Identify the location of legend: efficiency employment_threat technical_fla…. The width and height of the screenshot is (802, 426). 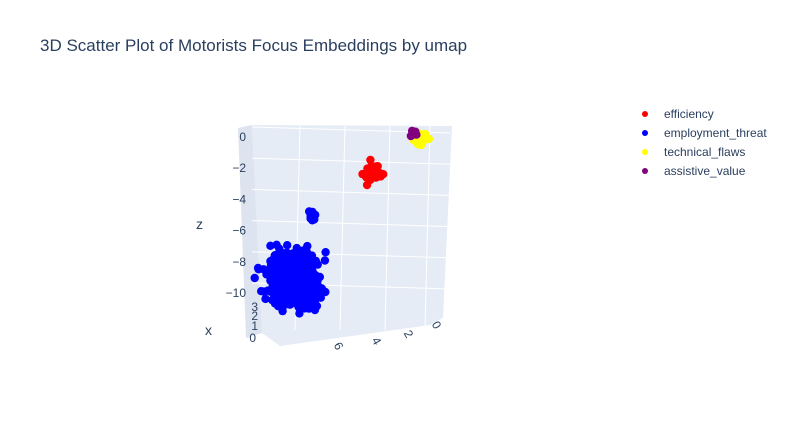
(704, 142).